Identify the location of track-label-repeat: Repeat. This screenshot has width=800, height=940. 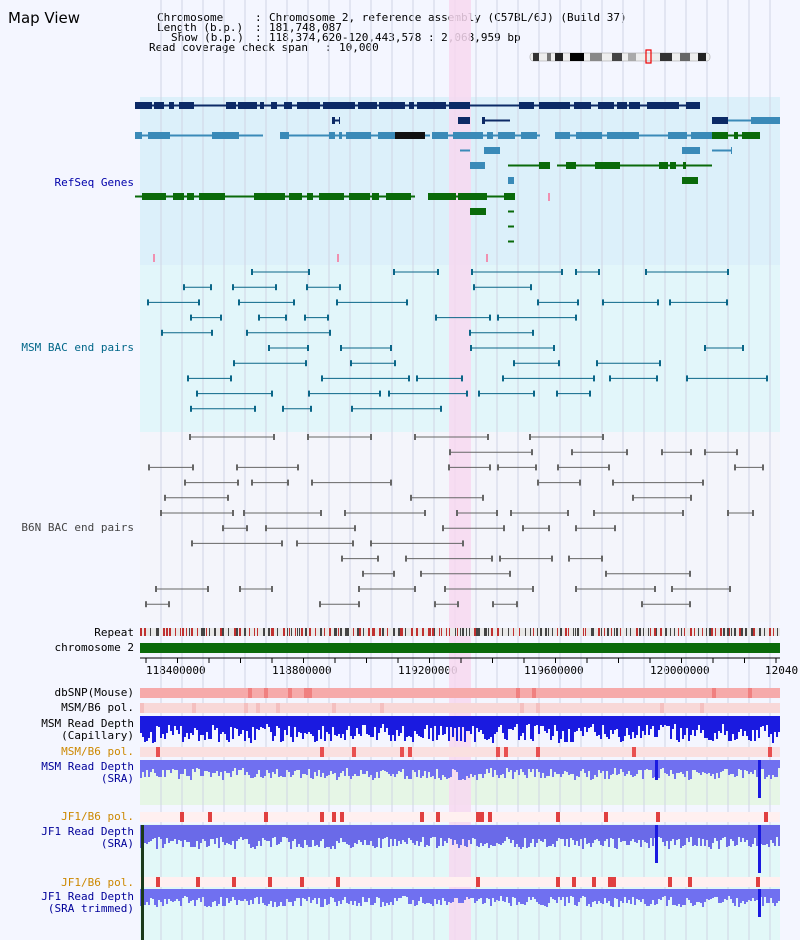
(114, 632).